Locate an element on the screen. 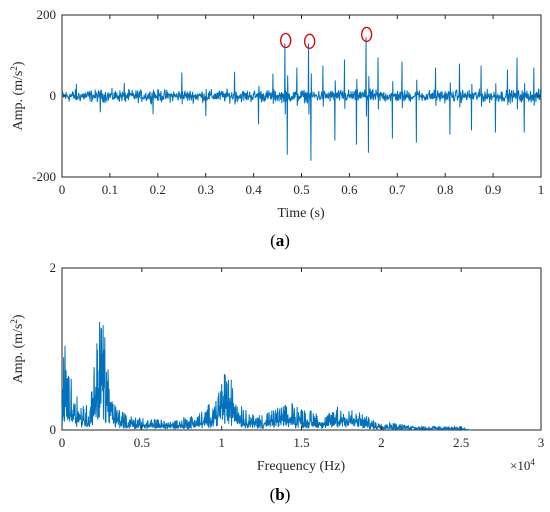 The image size is (550, 512). chart-b-x-tick-label: 2 is located at coordinates (381, 442).